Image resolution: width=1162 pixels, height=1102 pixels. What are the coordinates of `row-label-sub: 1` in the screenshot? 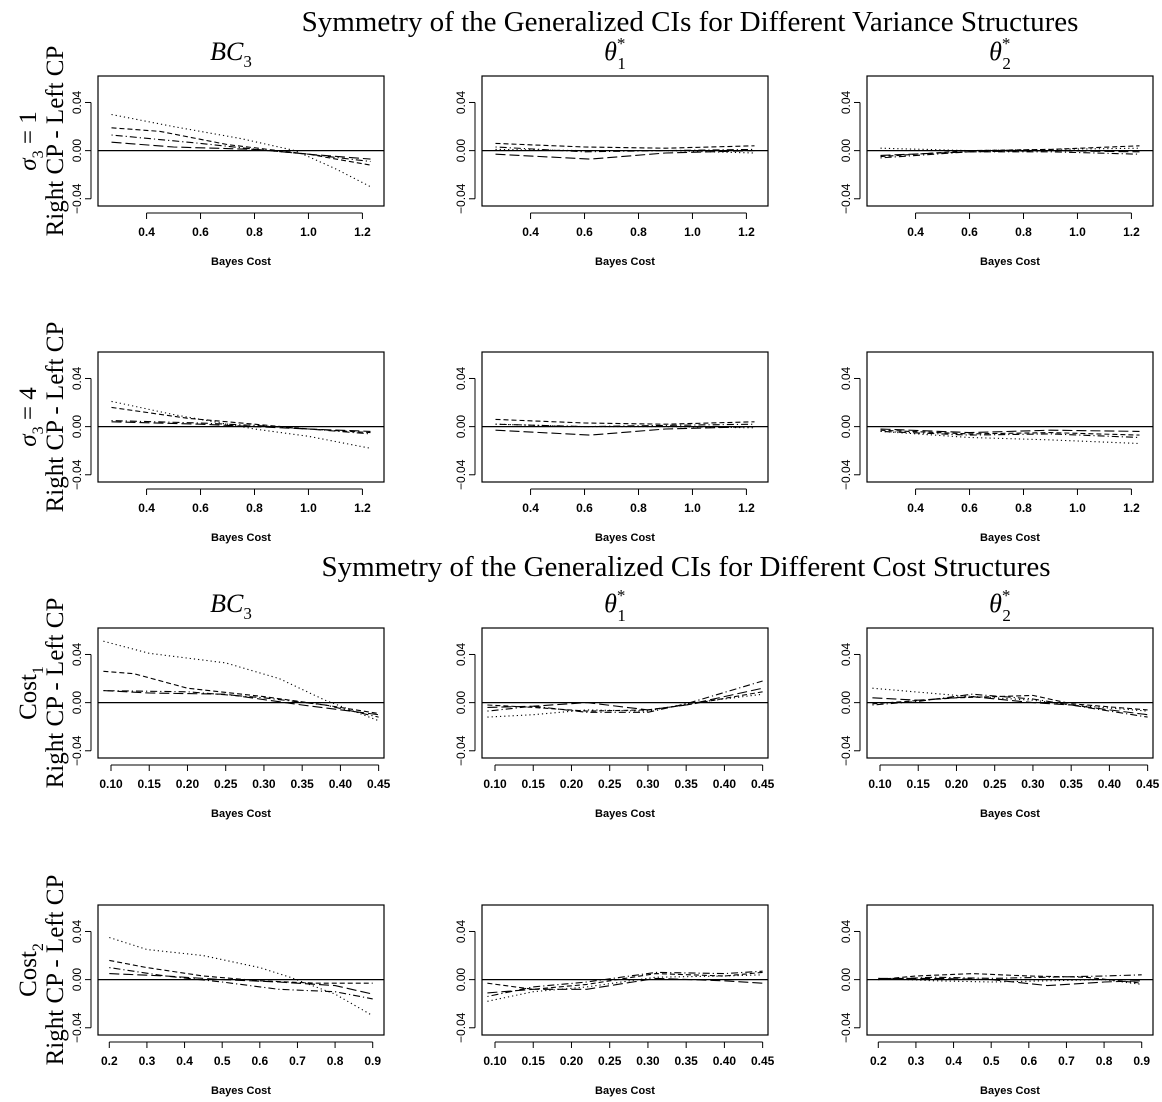 It's located at (38, 670).